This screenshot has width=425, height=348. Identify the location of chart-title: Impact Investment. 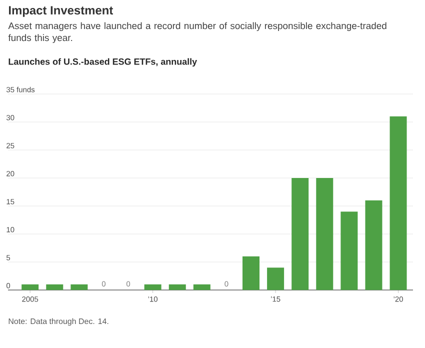
(60, 11).